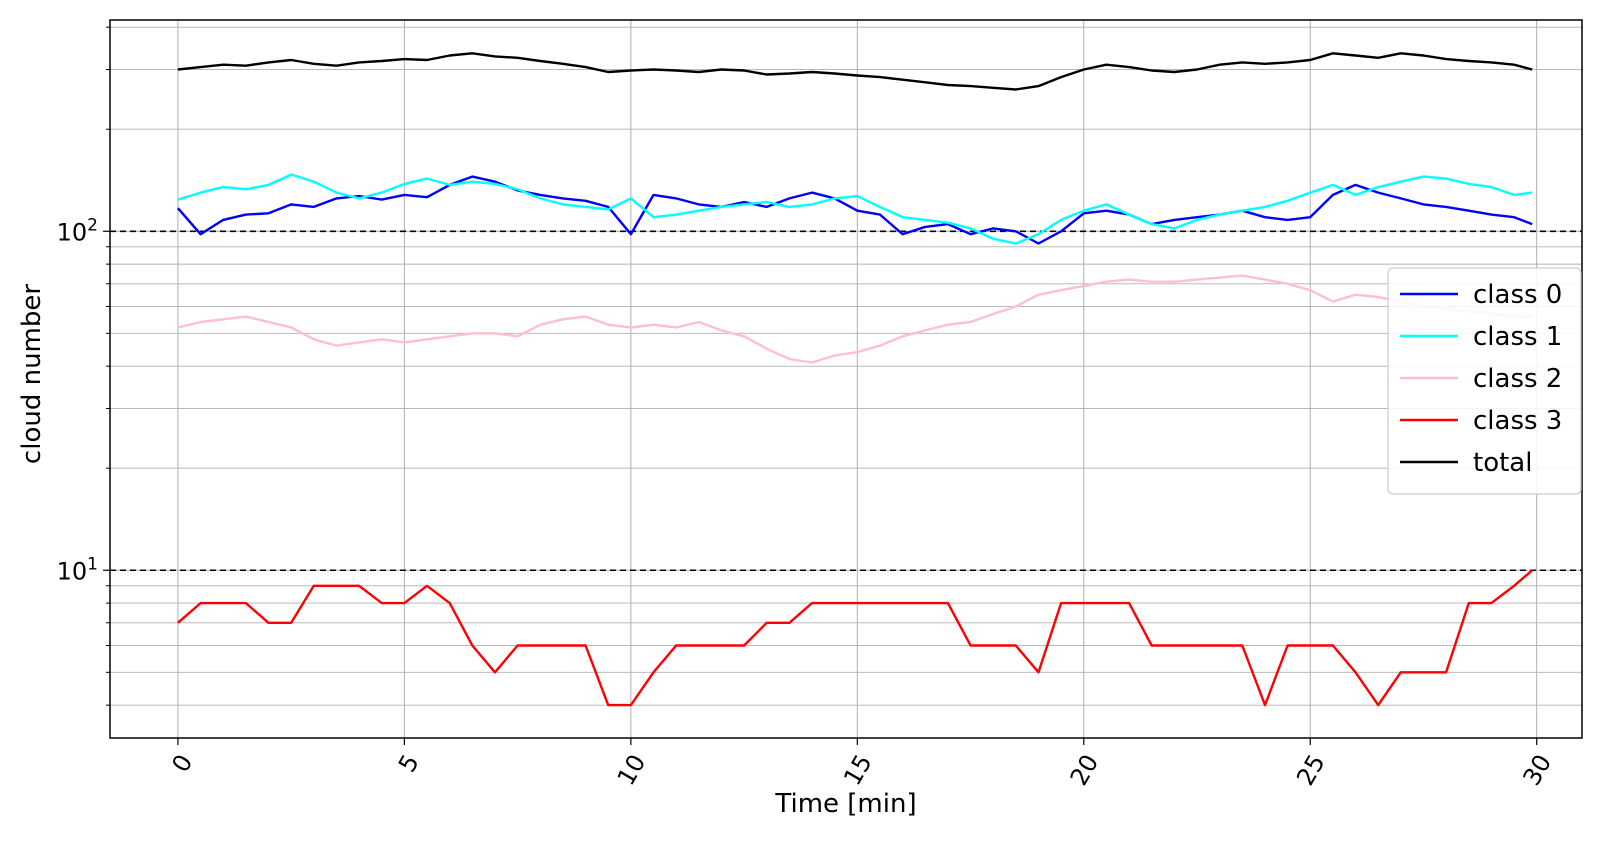 The width and height of the screenshot is (1617, 841). Describe the element at coordinates (77, 569) in the screenshot. I see `y-tick-label: 101` at that location.